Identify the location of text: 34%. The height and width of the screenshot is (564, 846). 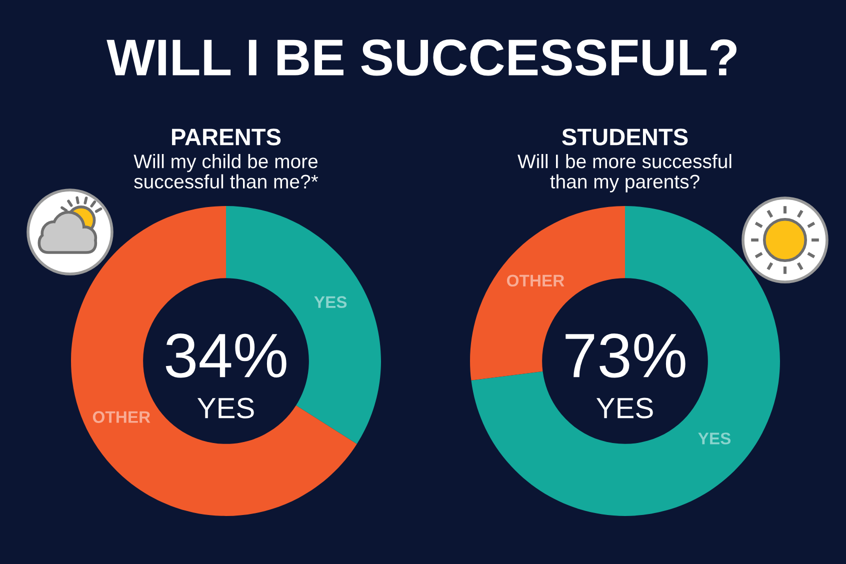
(226, 356).